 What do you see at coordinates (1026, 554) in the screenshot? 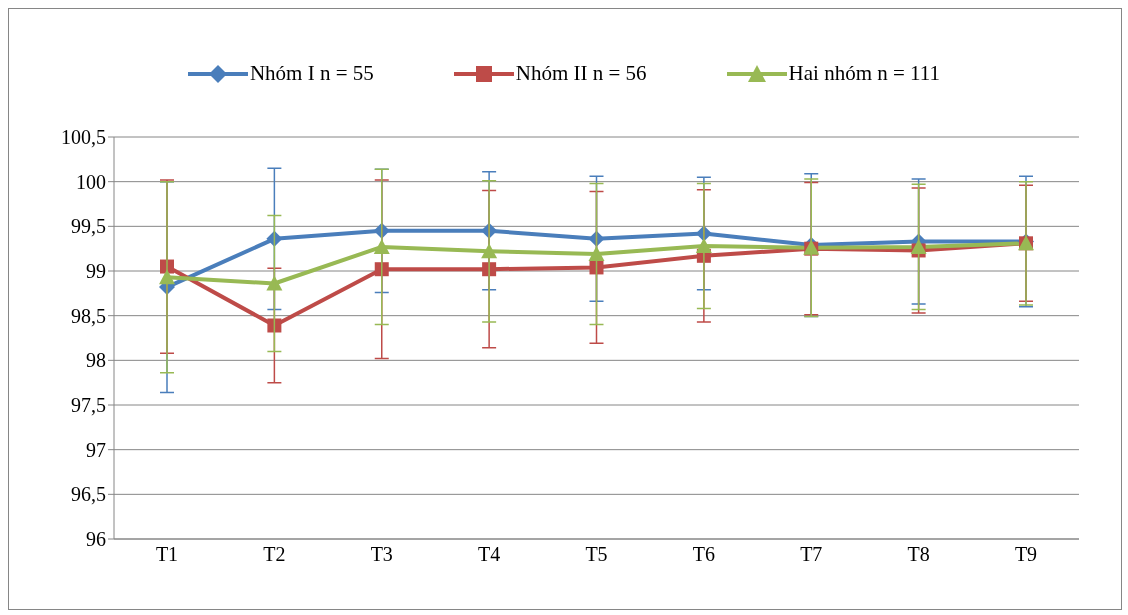
I see `x-tick-label: T9` at bounding box center [1026, 554].